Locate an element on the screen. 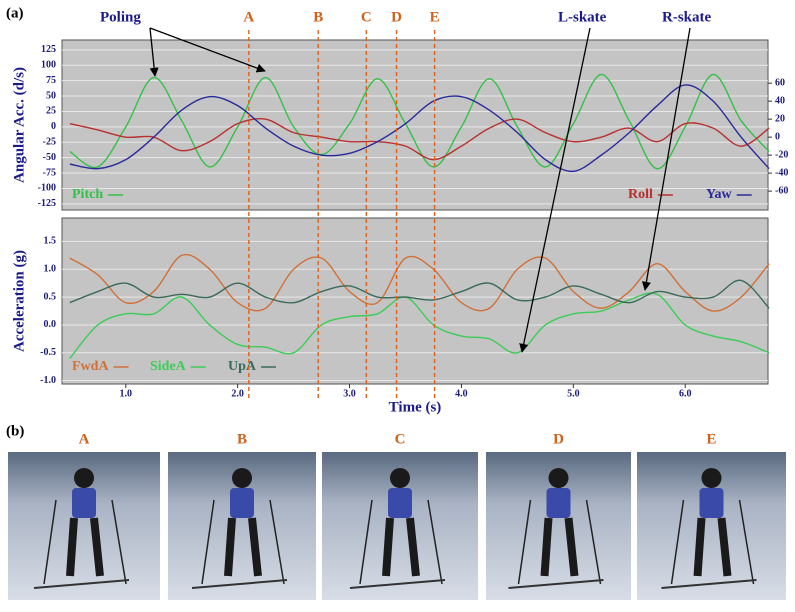  y2-tick-label: -20 is located at coordinates (781, 154).